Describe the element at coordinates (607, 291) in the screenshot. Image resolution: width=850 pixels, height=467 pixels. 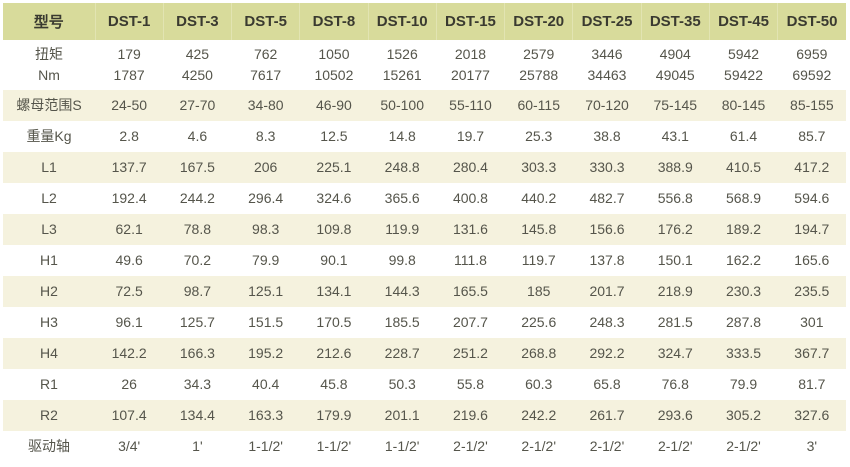
I see `cell: 201.7` at that location.